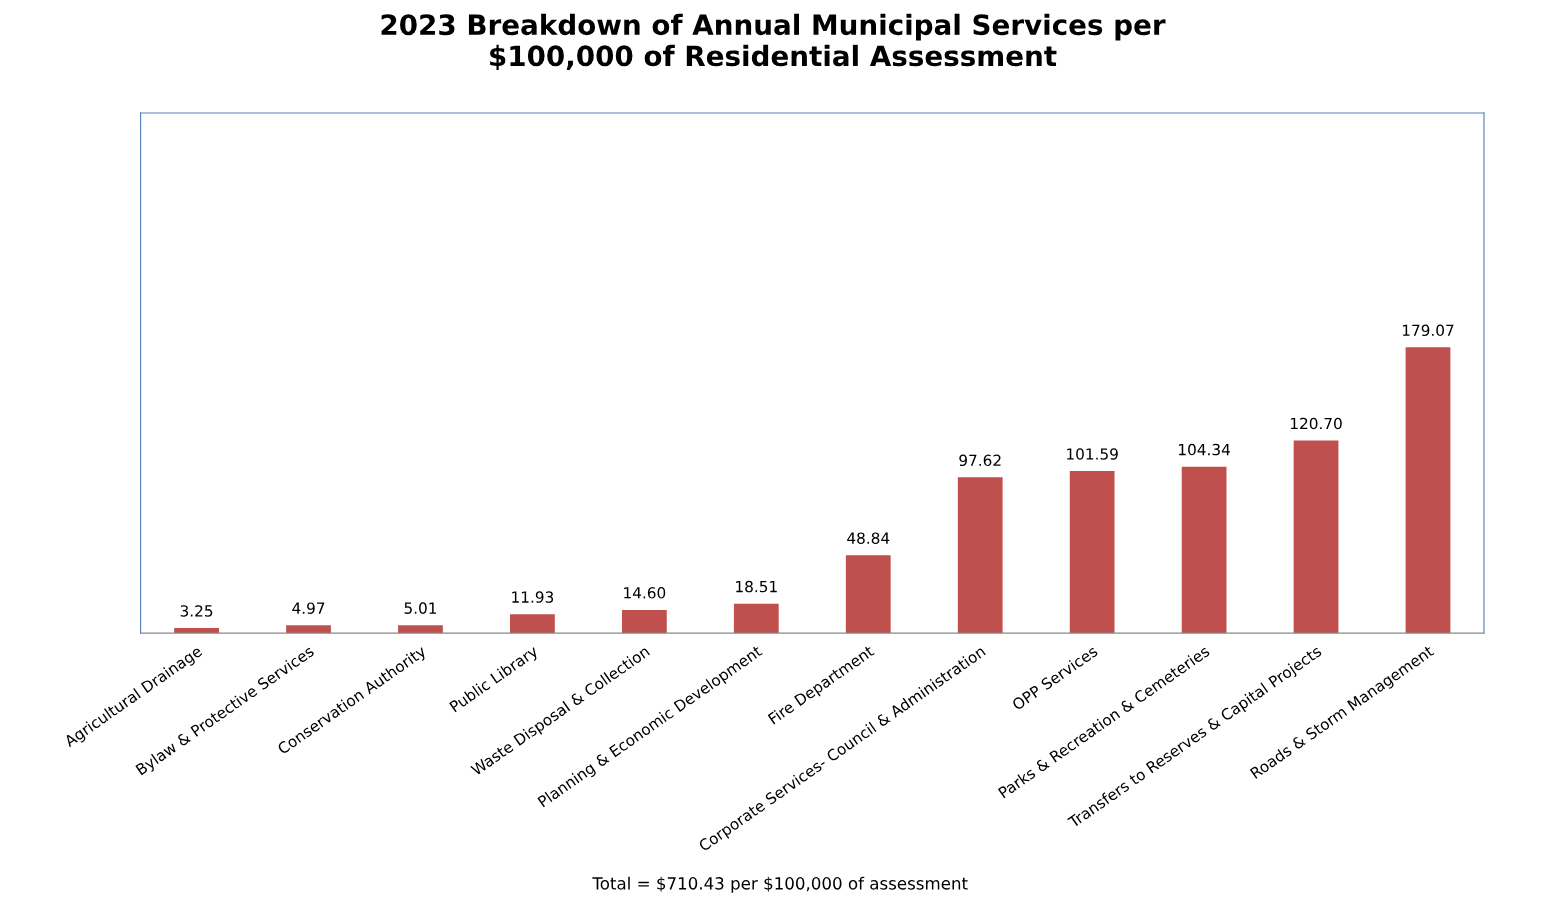 This screenshot has width=1545, height=915. What do you see at coordinates (196, 611) in the screenshot?
I see `data-label: 3.25` at bounding box center [196, 611].